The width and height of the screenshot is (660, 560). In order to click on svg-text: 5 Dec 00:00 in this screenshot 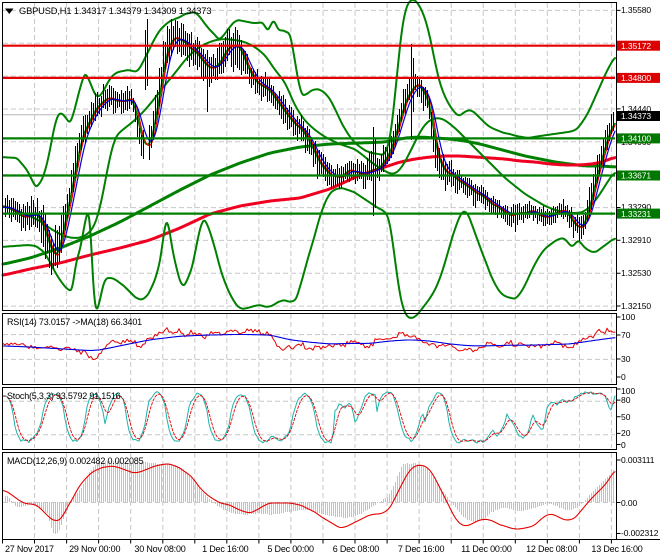, I will do `click(290, 549)`.